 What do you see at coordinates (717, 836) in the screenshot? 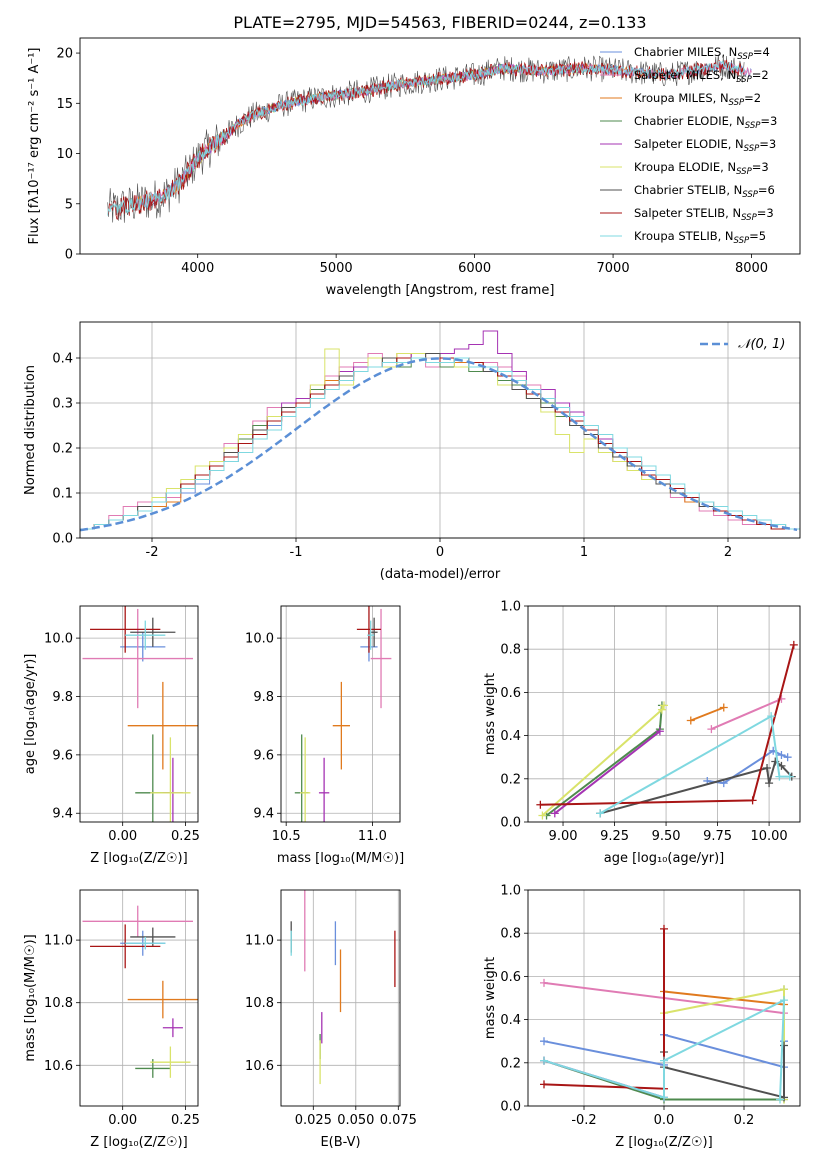
I see `x-tick-label: 9.75` at bounding box center [717, 836].